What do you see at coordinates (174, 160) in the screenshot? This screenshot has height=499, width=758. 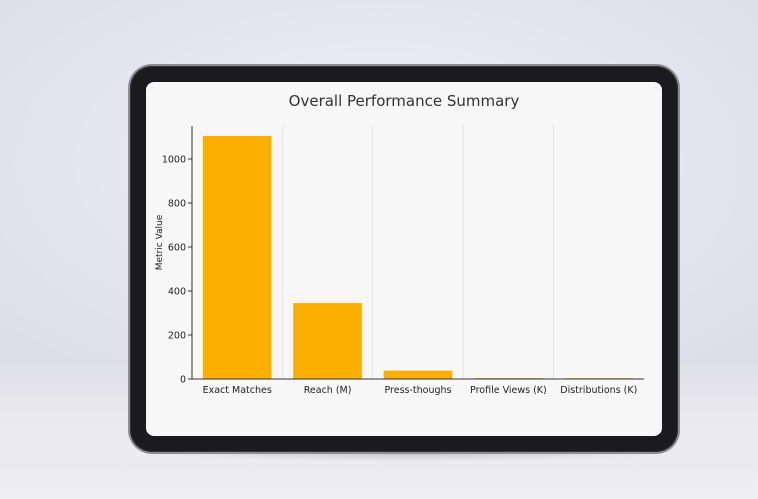 I see `y-tick-label: 1000` at bounding box center [174, 160].